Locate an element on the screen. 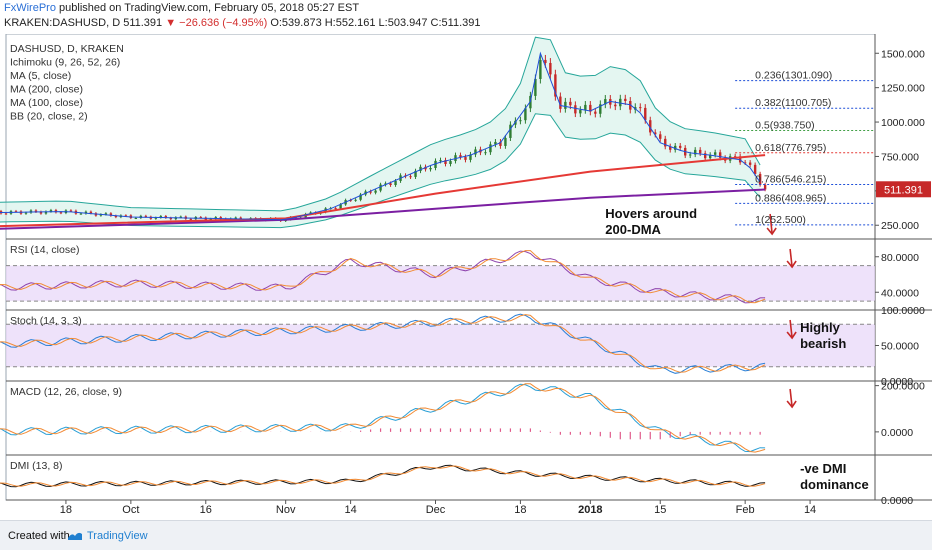  stoch-line-signal is located at coordinates (383, 343).